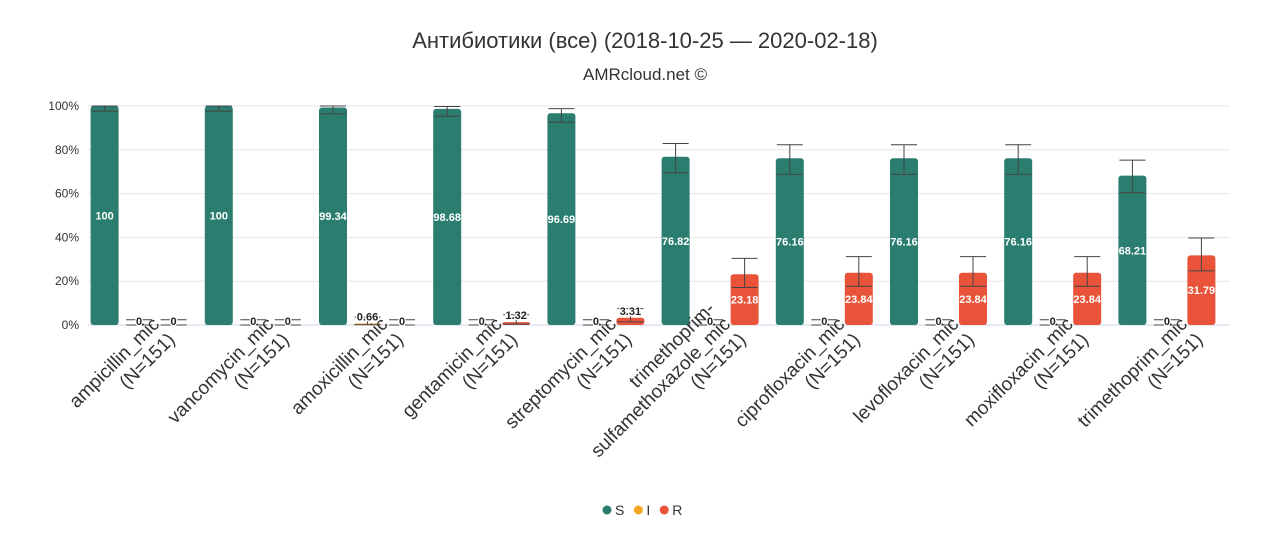 The image size is (1282, 545). I want to click on legend-label-I: I, so click(648, 510).